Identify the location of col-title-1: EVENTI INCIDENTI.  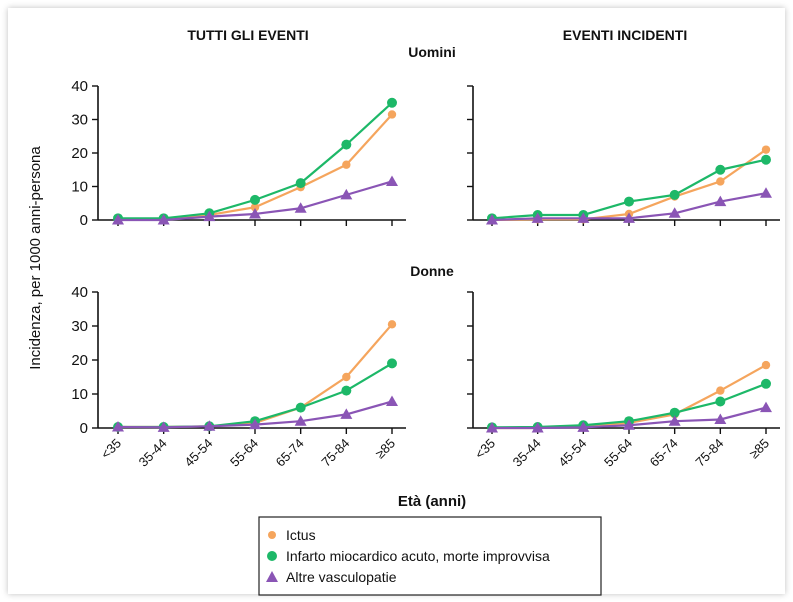
(625, 35).